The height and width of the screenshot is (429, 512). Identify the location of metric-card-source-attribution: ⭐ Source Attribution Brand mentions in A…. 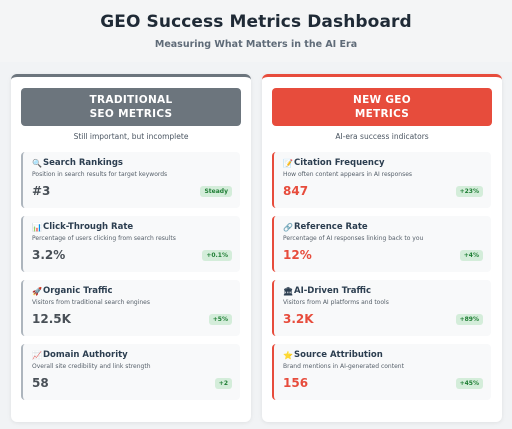
(381, 372).